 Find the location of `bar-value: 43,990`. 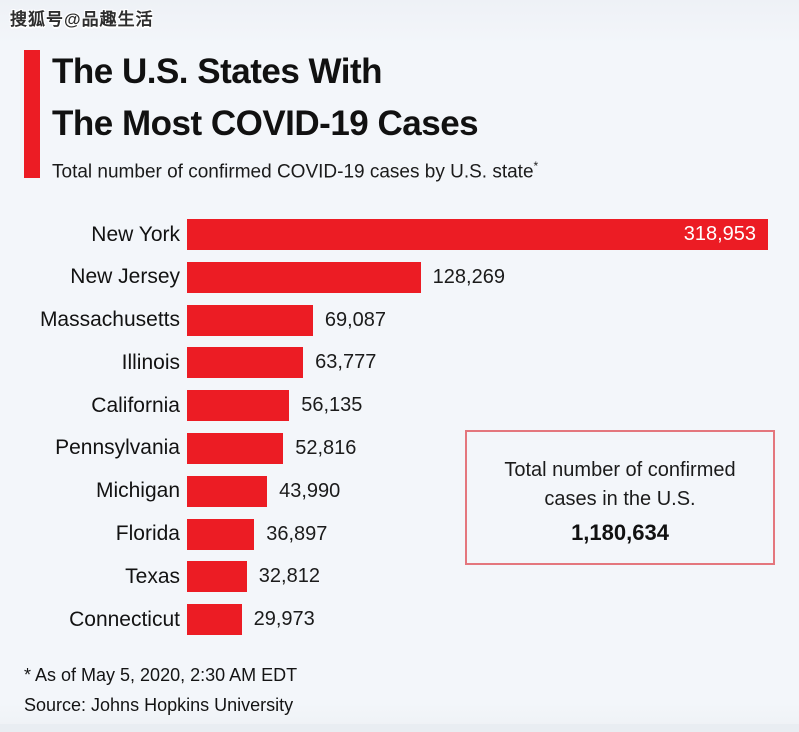

bar-value: 43,990 is located at coordinates (310, 490).